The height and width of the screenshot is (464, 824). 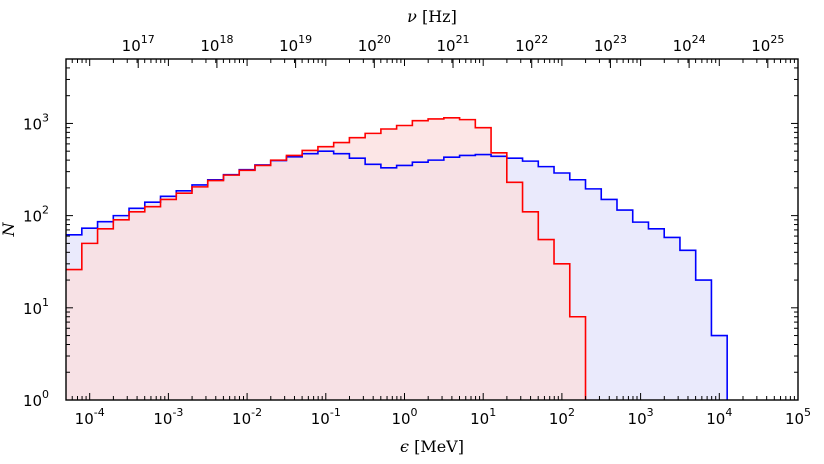 What do you see at coordinates (216, 44) in the screenshot?
I see `top-tick-label: 1018` at bounding box center [216, 44].